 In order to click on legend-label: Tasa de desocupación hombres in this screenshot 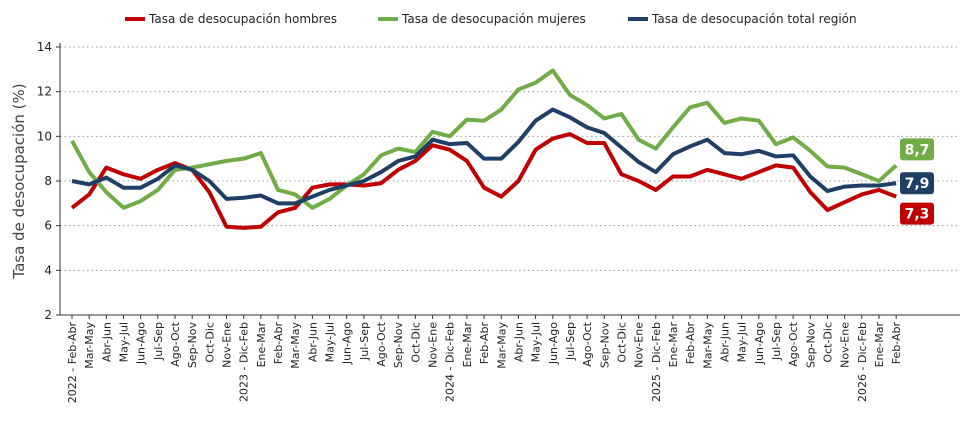, I will do `click(242, 19)`.